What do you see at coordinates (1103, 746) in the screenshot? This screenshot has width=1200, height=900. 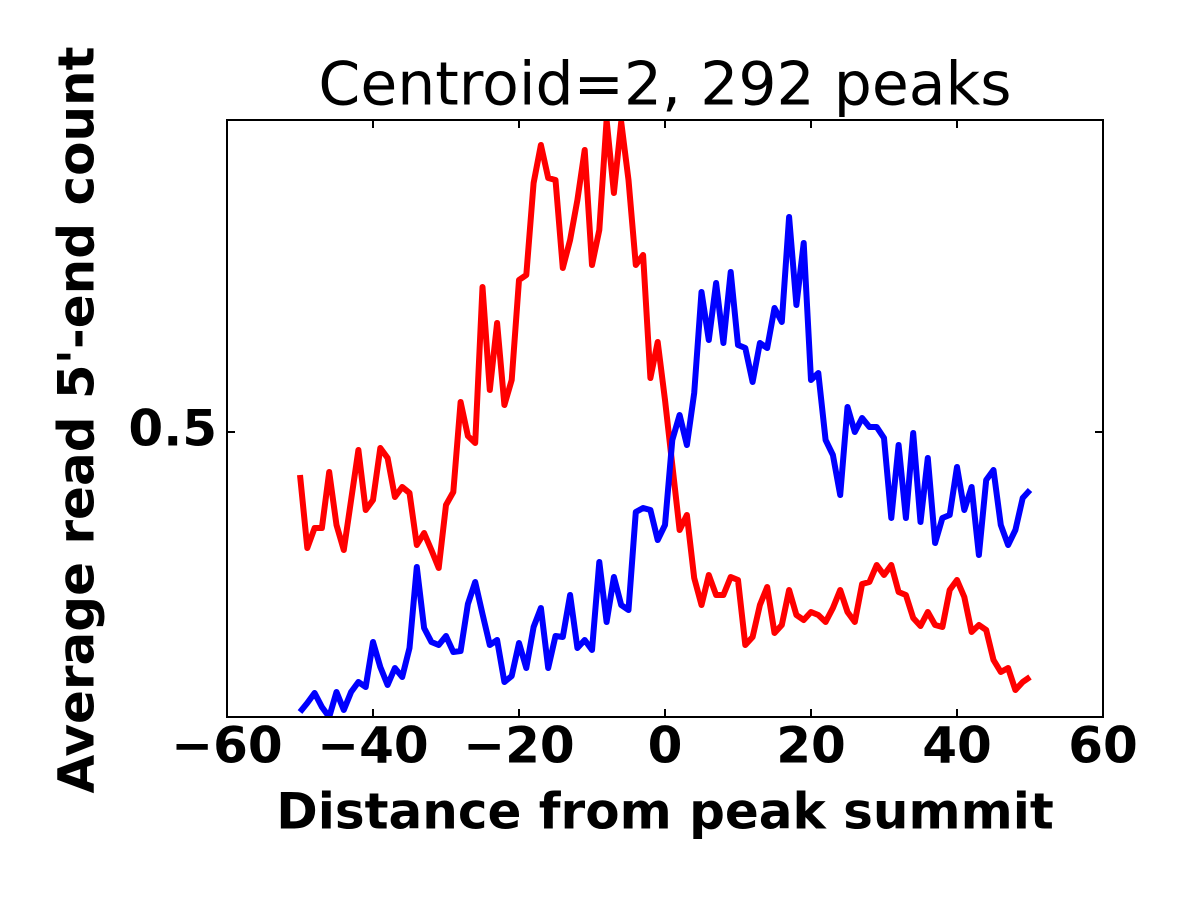 I see `x-tick-label: 60` at bounding box center [1103, 746].